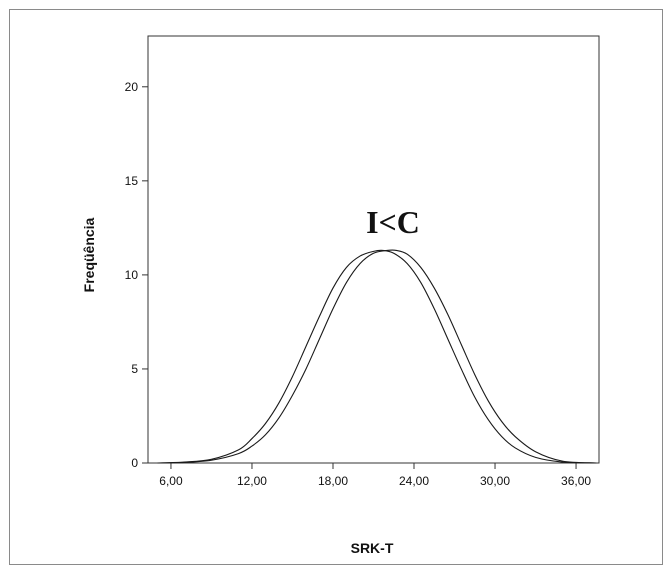 The height and width of the screenshot is (574, 672). I want to click on y-tick-label: 15, so click(132, 181).